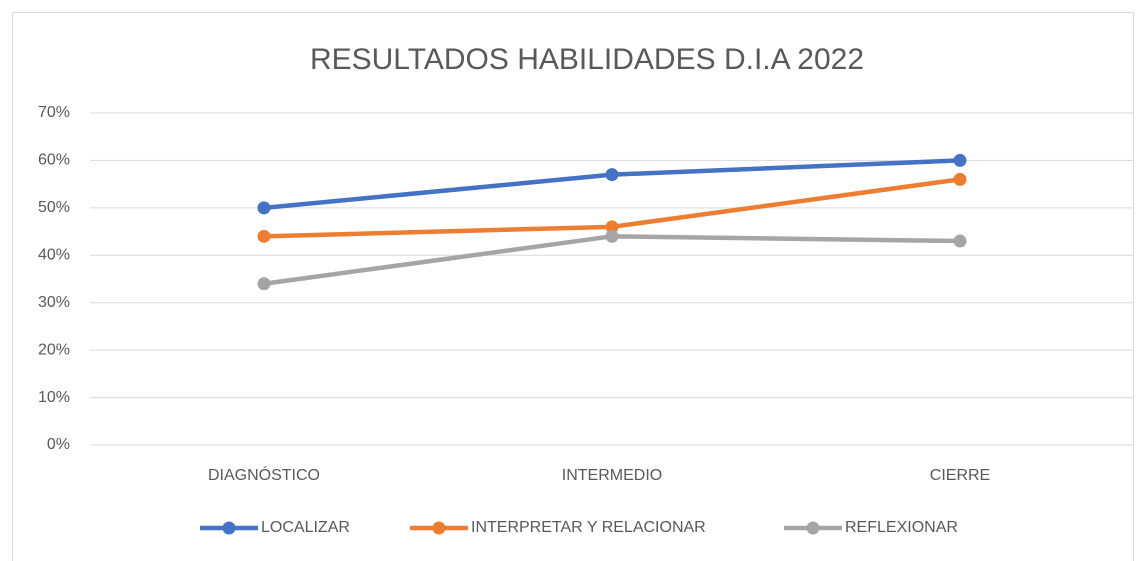  Describe the element at coordinates (54, 207) in the screenshot. I see `y-tick-label: 50%` at that location.